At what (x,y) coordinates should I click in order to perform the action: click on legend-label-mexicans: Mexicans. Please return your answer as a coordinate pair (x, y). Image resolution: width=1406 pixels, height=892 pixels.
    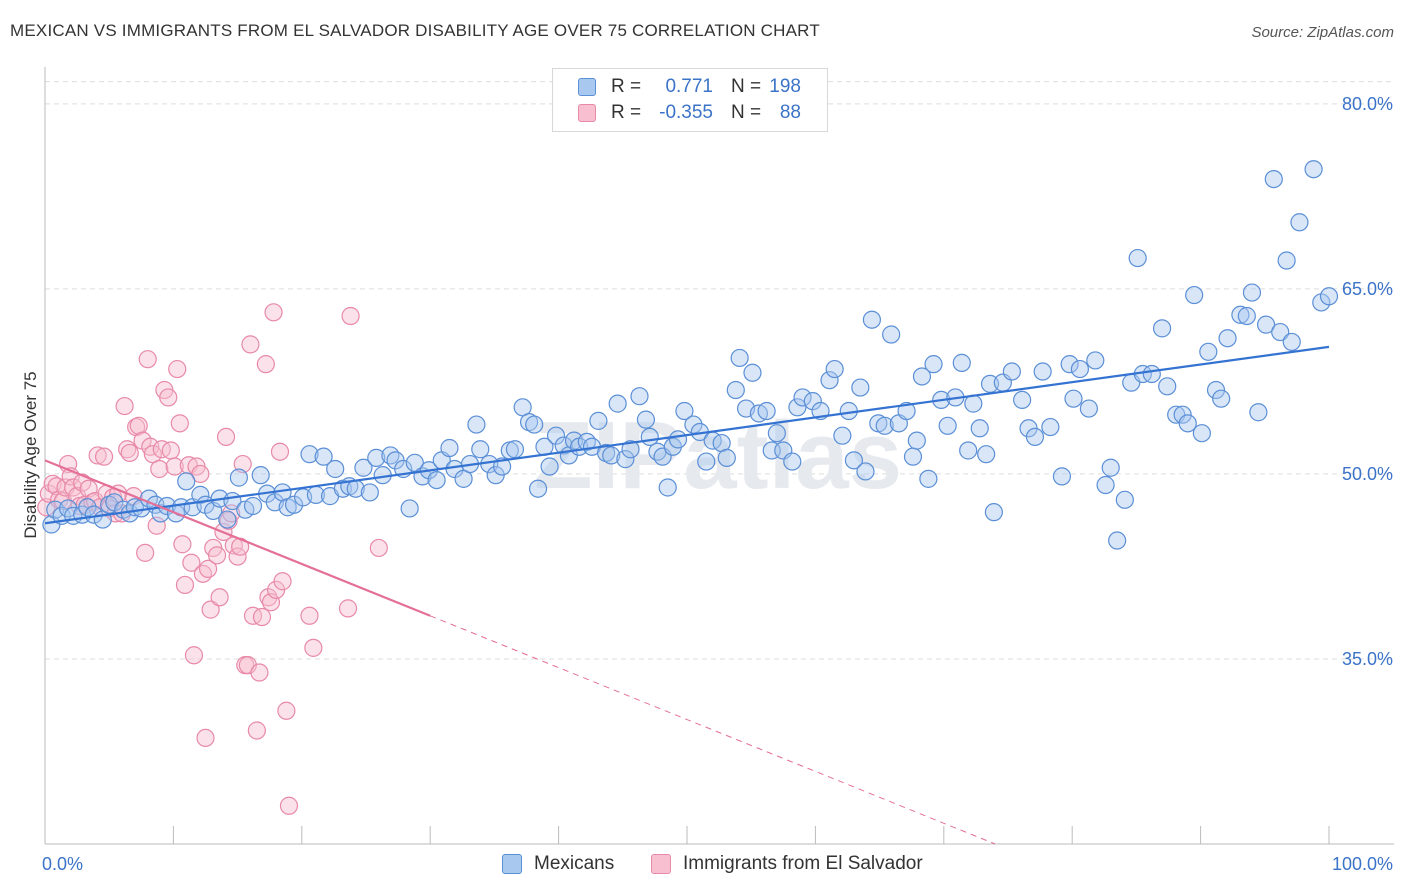
    Looking at the image, I should click on (574, 863).